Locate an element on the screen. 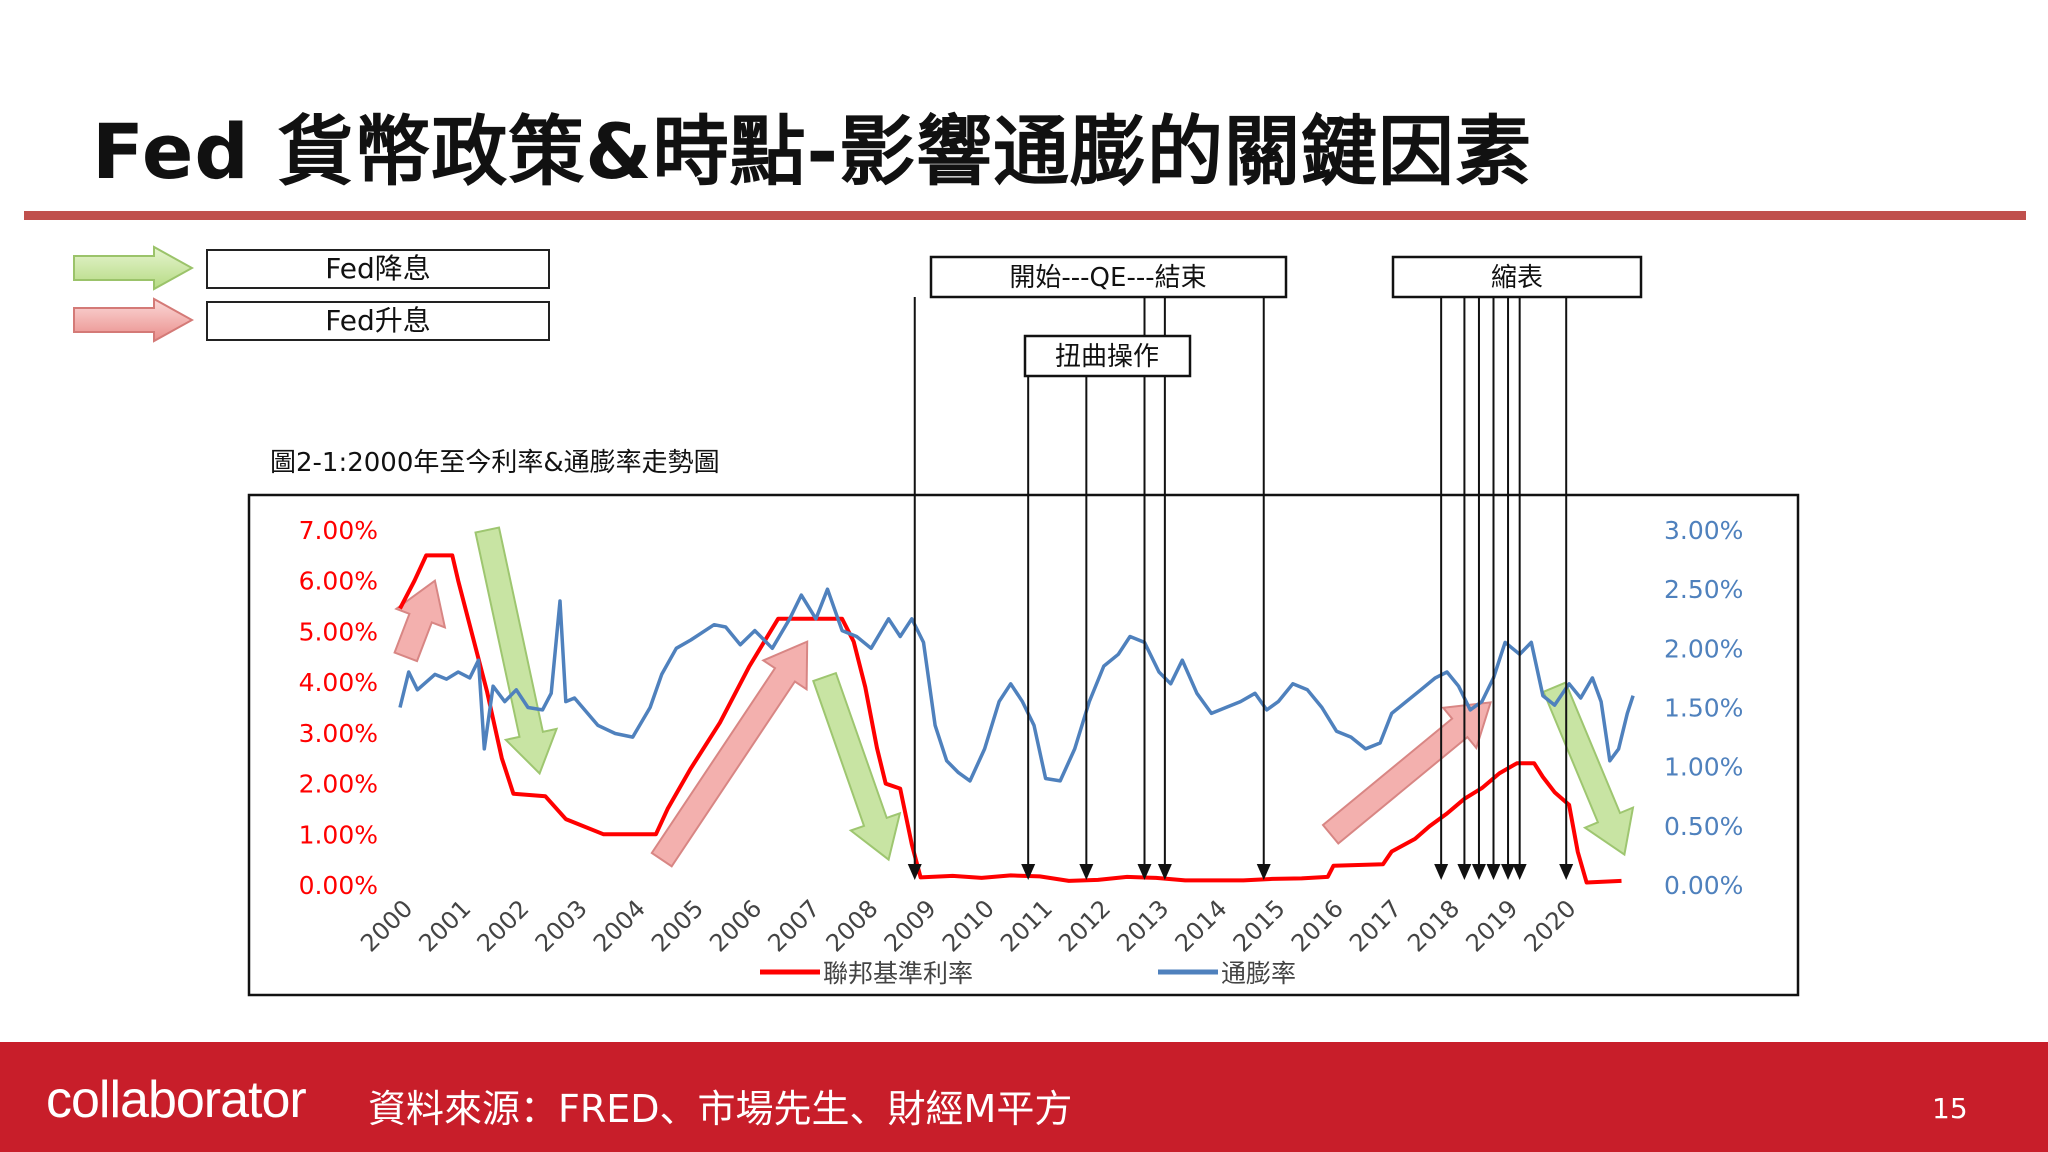 This screenshot has height=1152, width=2048. page-number: 15 is located at coordinates (1950, 1108).